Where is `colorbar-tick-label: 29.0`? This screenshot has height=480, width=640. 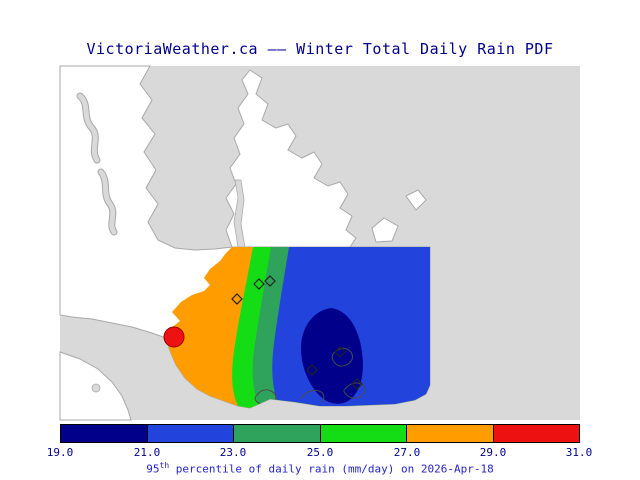 colorbar-tick-label: 29.0 is located at coordinates (493, 452).